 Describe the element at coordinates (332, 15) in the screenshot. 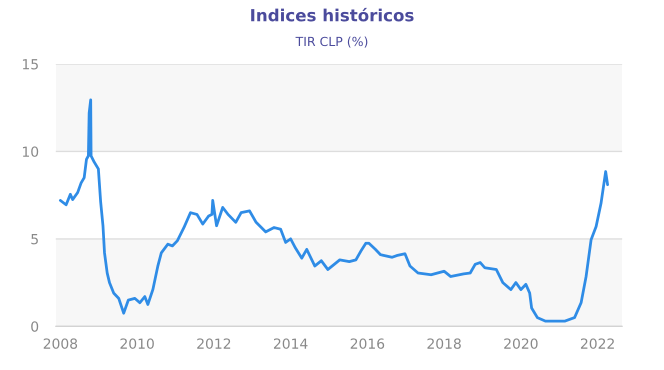

I see `chart-title: Indices históricos` at that location.